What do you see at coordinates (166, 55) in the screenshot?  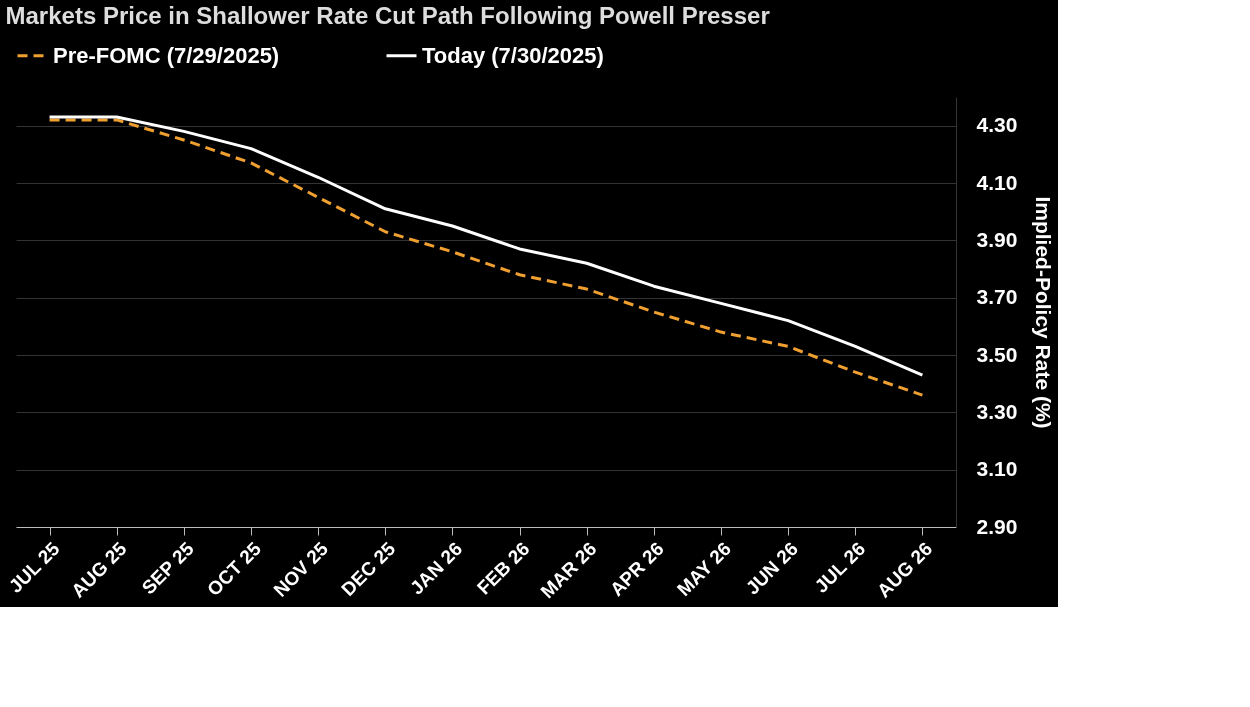 I see `legend-label: Pre-FOMC (7/29/2025)` at bounding box center [166, 55].